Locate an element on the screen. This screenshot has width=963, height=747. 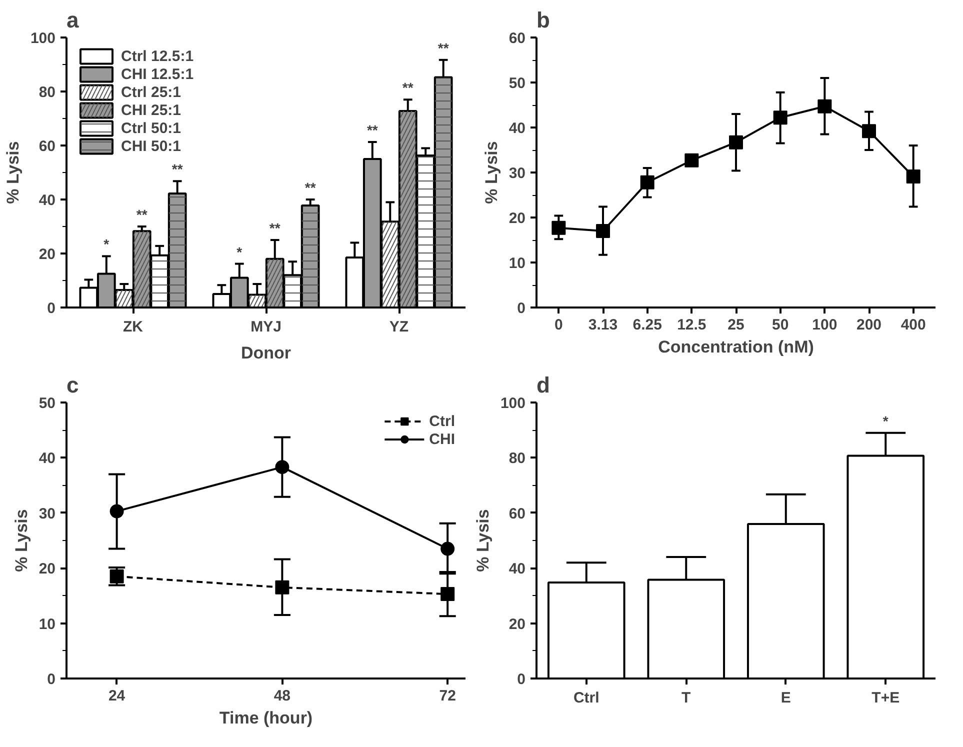
legend-label: CHI 25:1 is located at coordinates (151, 110).